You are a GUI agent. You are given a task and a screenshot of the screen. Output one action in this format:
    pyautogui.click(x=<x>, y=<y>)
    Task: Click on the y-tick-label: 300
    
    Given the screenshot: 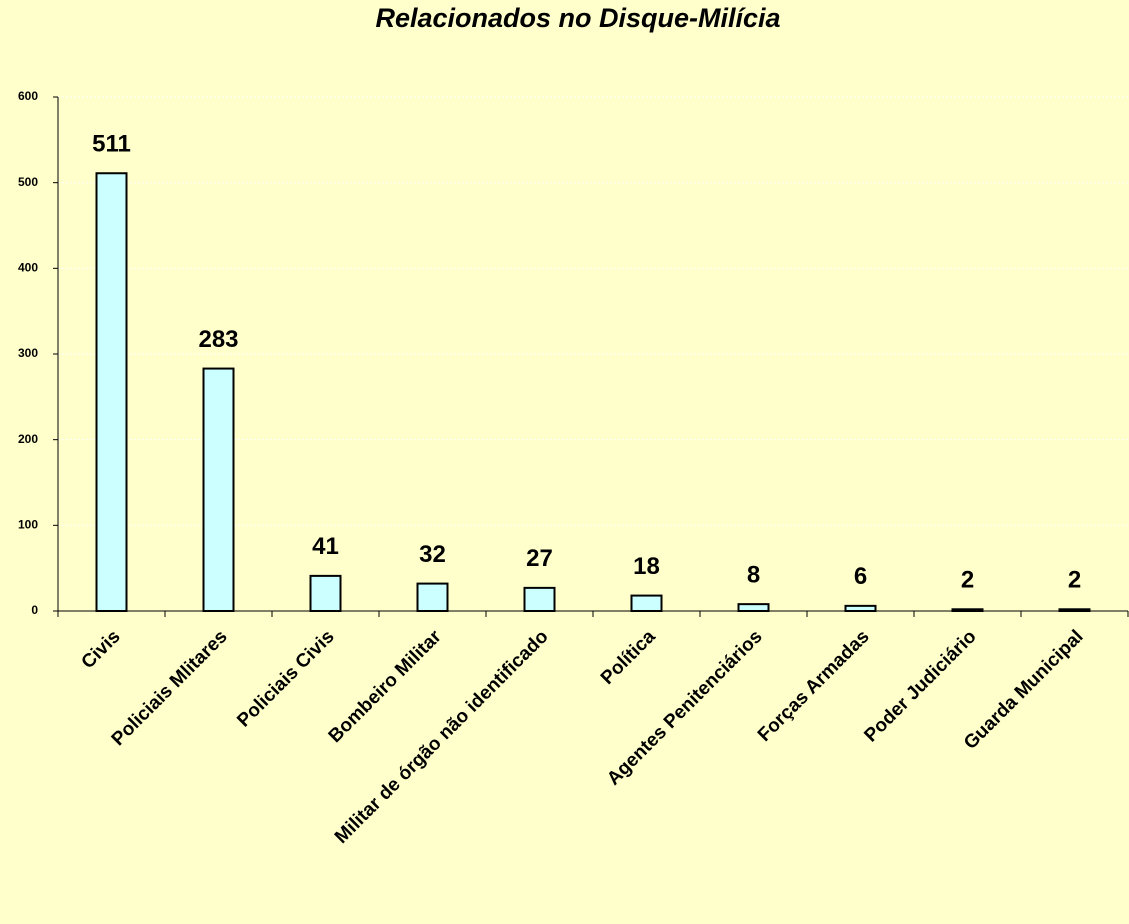 What is the action you would take?
    pyautogui.click(x=28, y=353)
    